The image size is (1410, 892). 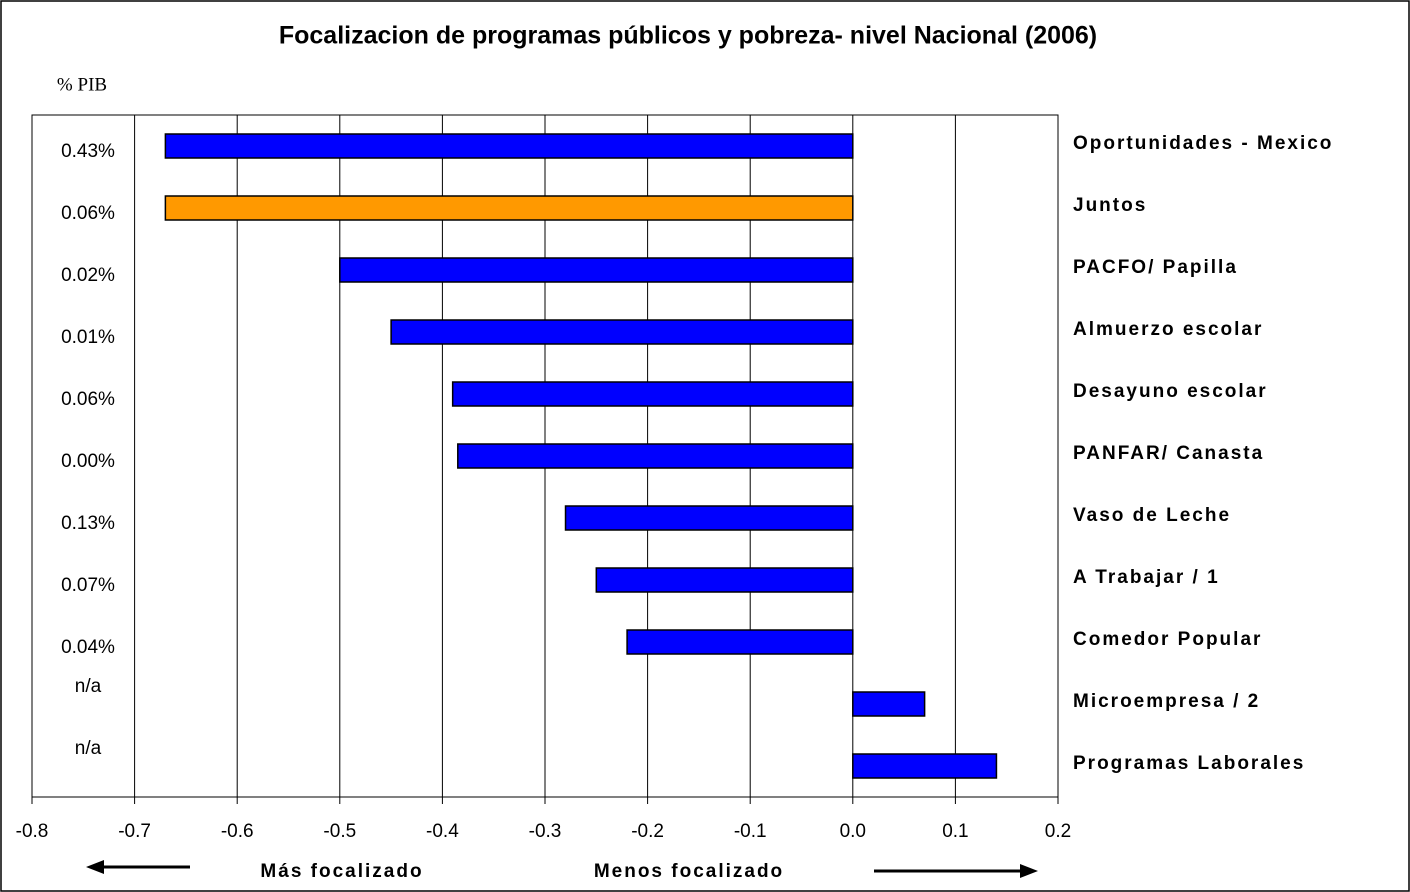 I want to click on annotation: Menos focalizado, so click(x=689, y=871).